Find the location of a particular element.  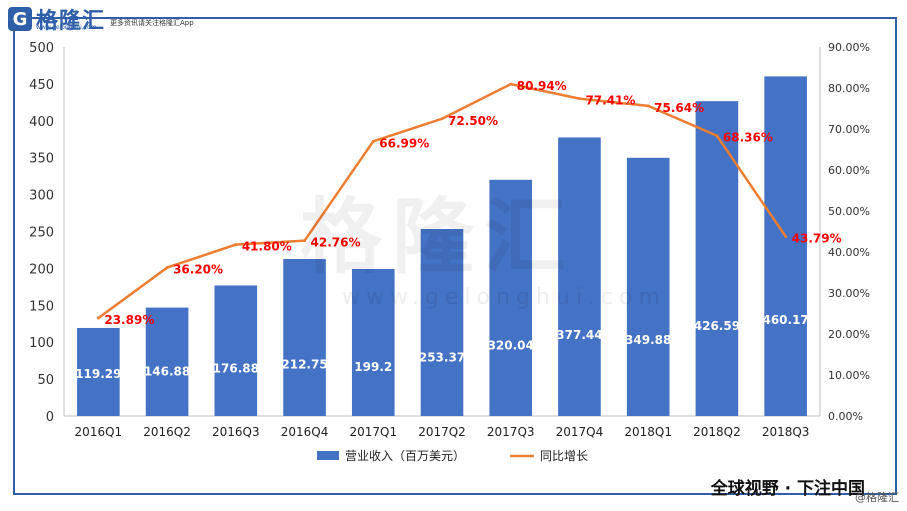

y-right-tick-label: 30.00% is located at coordinates (849, 293).